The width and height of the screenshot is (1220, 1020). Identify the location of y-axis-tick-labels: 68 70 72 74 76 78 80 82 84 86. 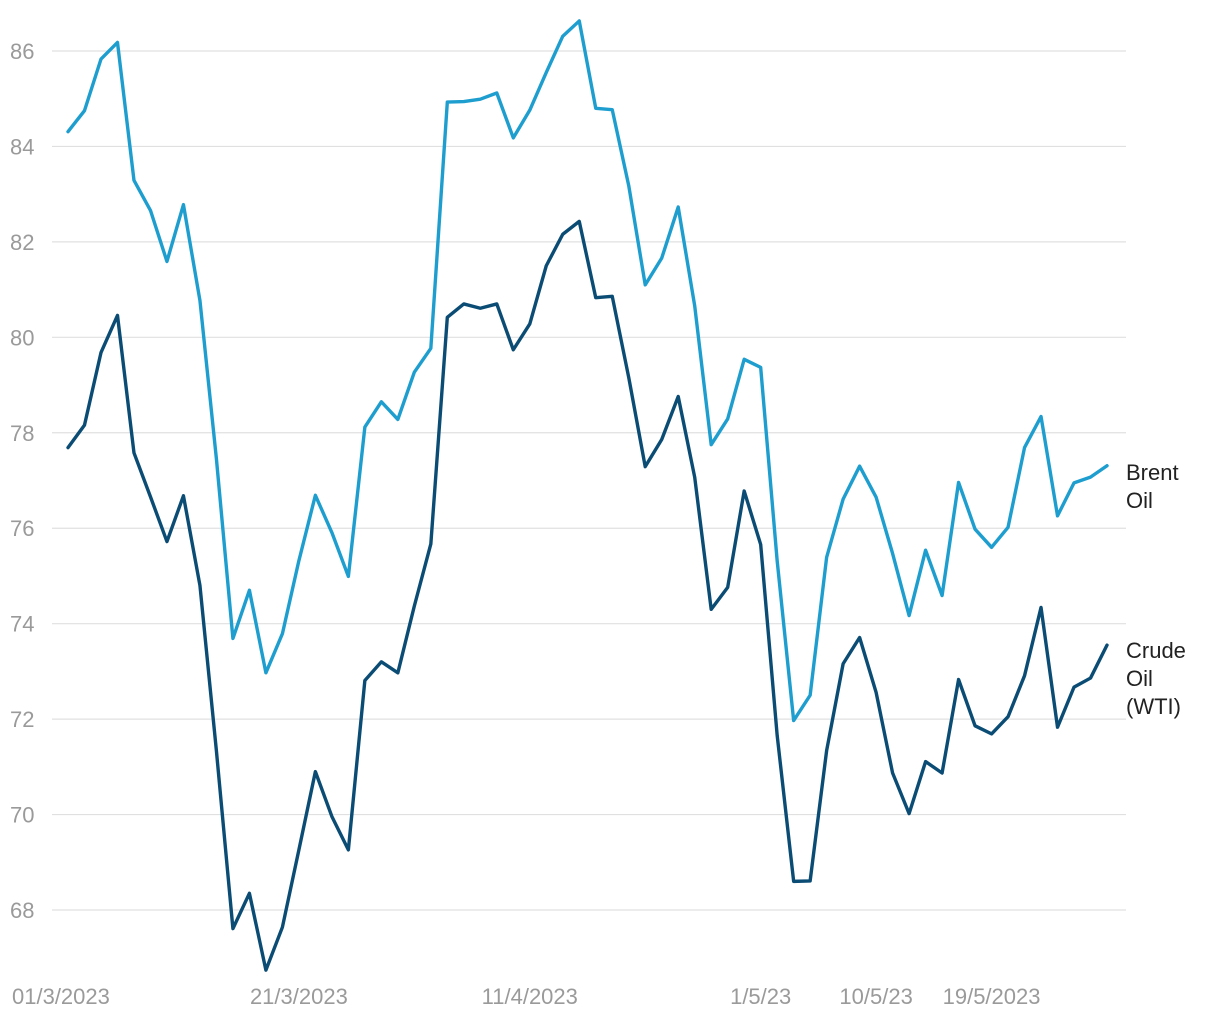
(22, 481).